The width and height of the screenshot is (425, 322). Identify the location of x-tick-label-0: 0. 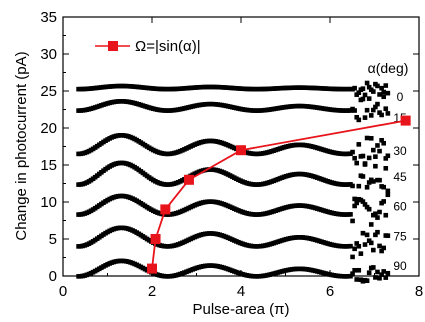
(63, 291).